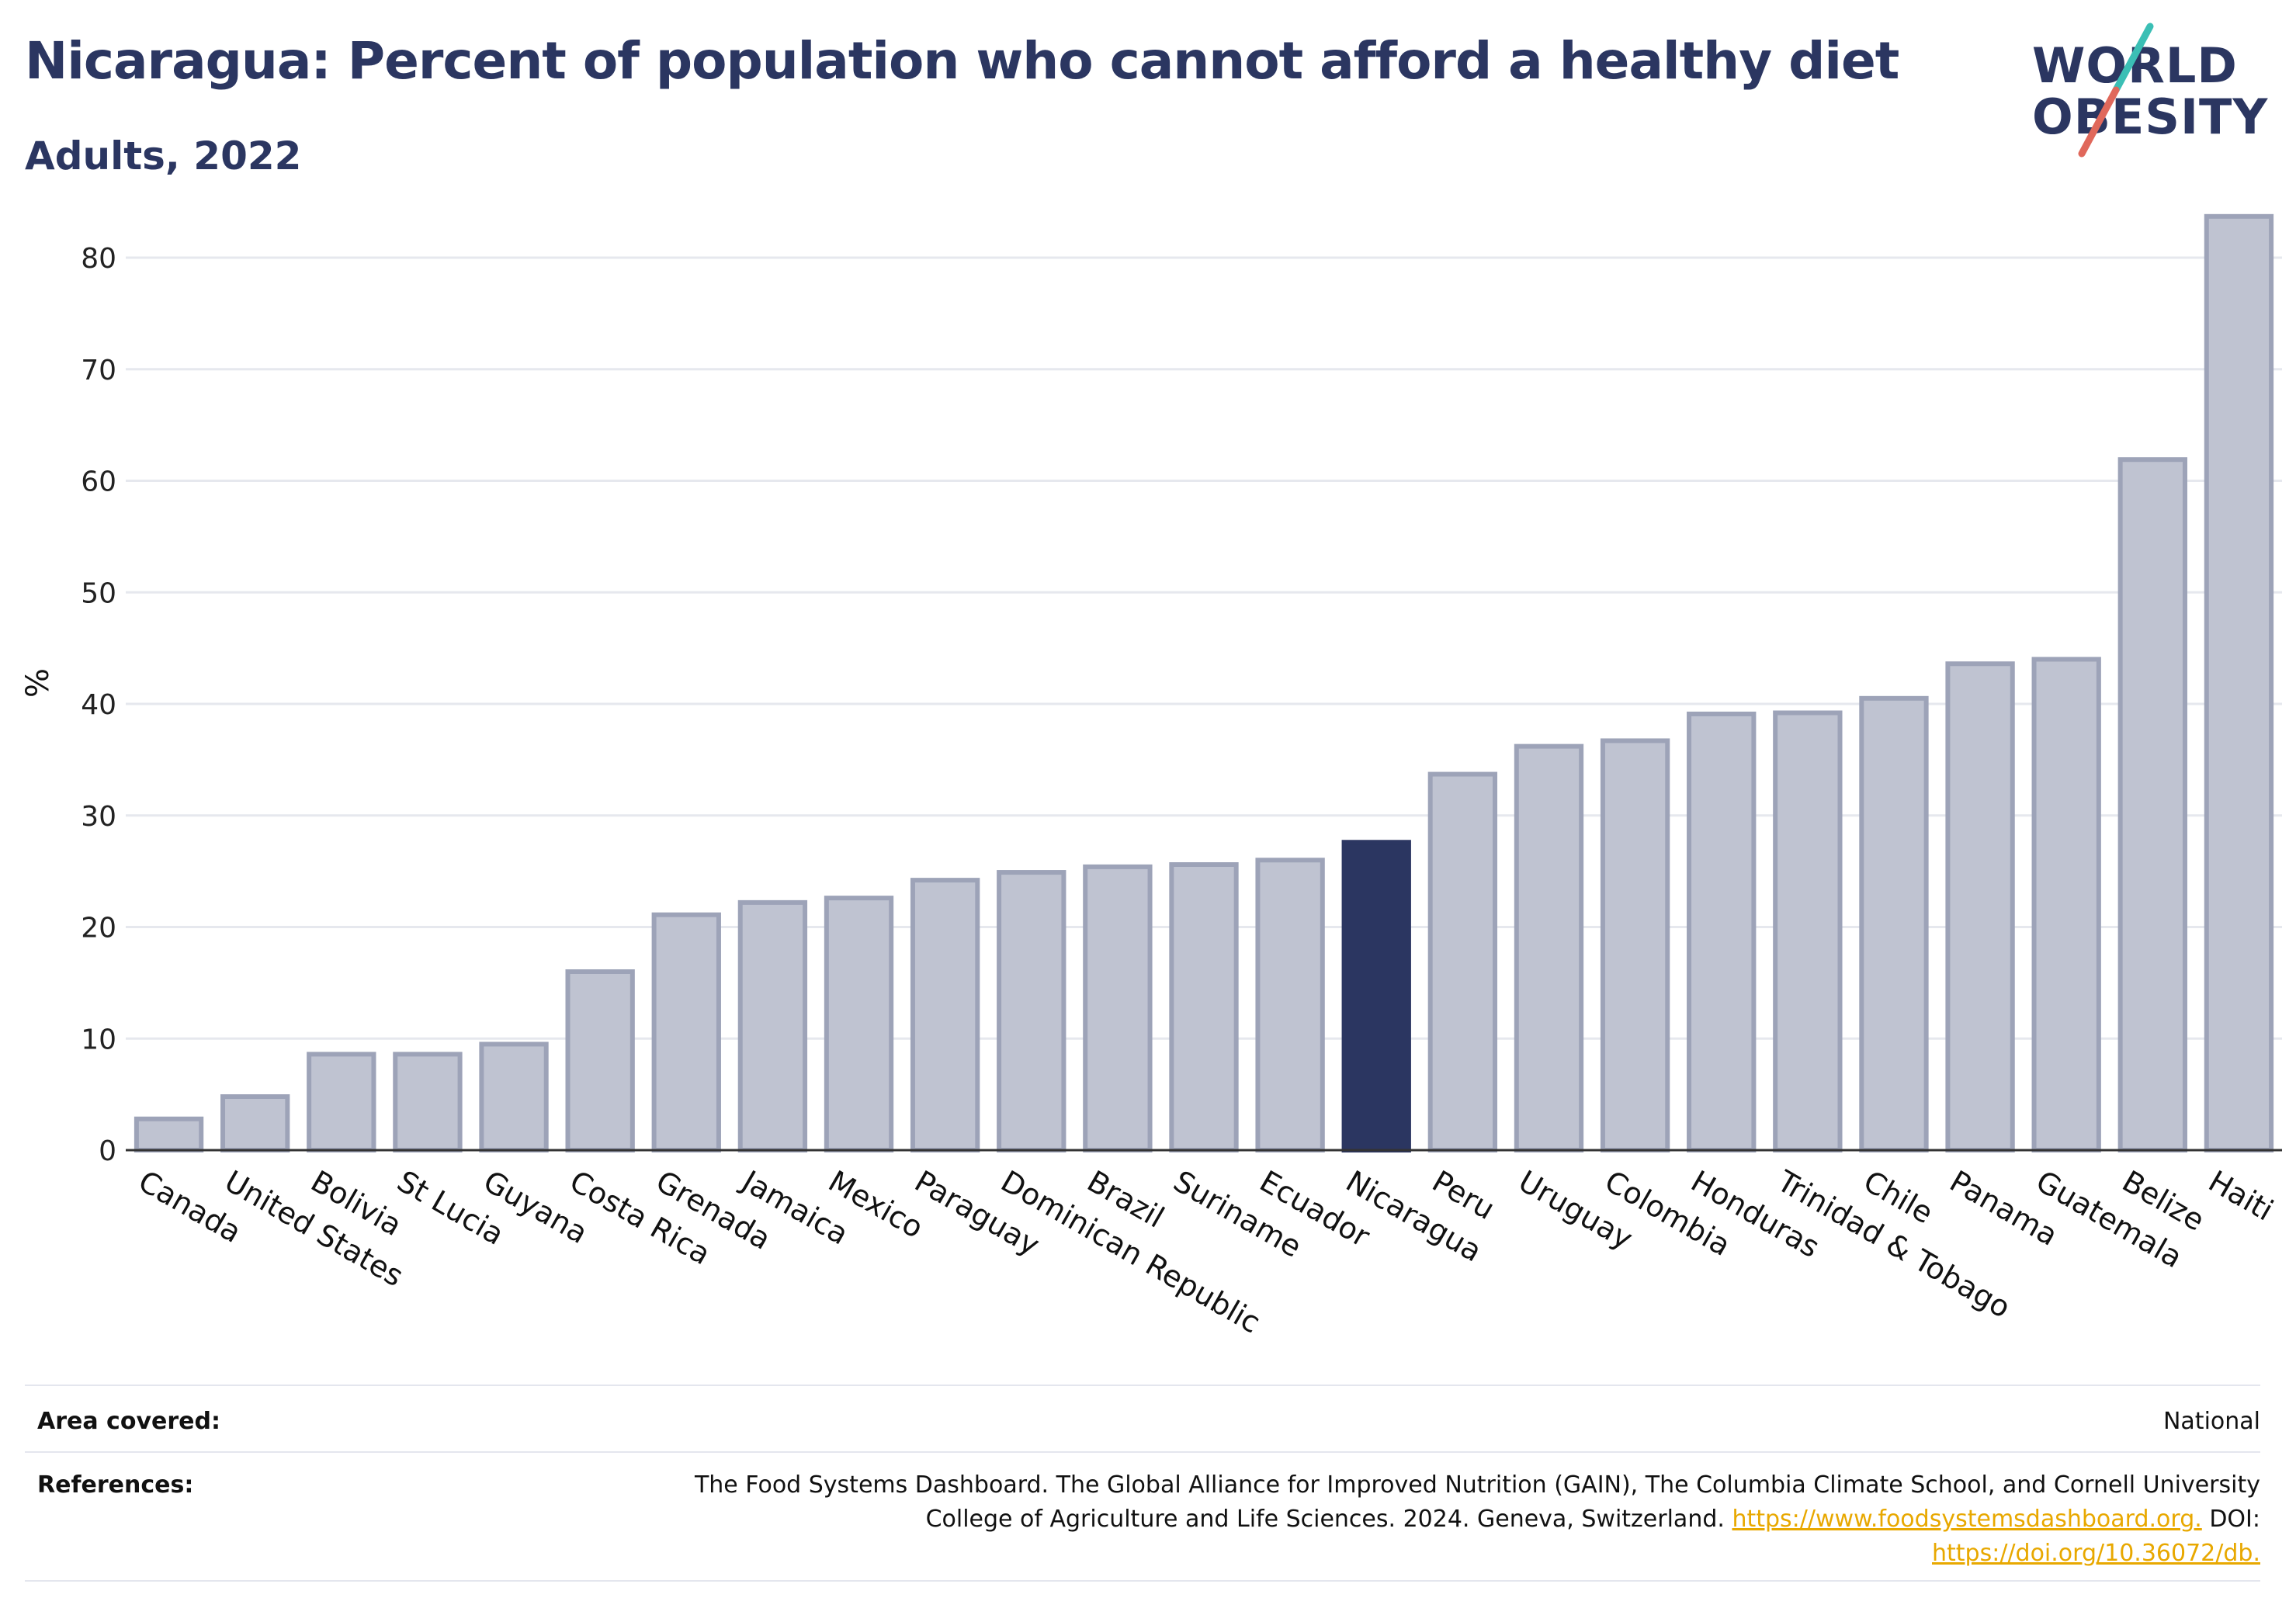 Image resolution: width=2296 pixels, height=1622 pixels. What do you see at coordinates (2211, 1421) in the screenshot?
I see `area-covered-value: National` at bounding box center [2211, 1421].